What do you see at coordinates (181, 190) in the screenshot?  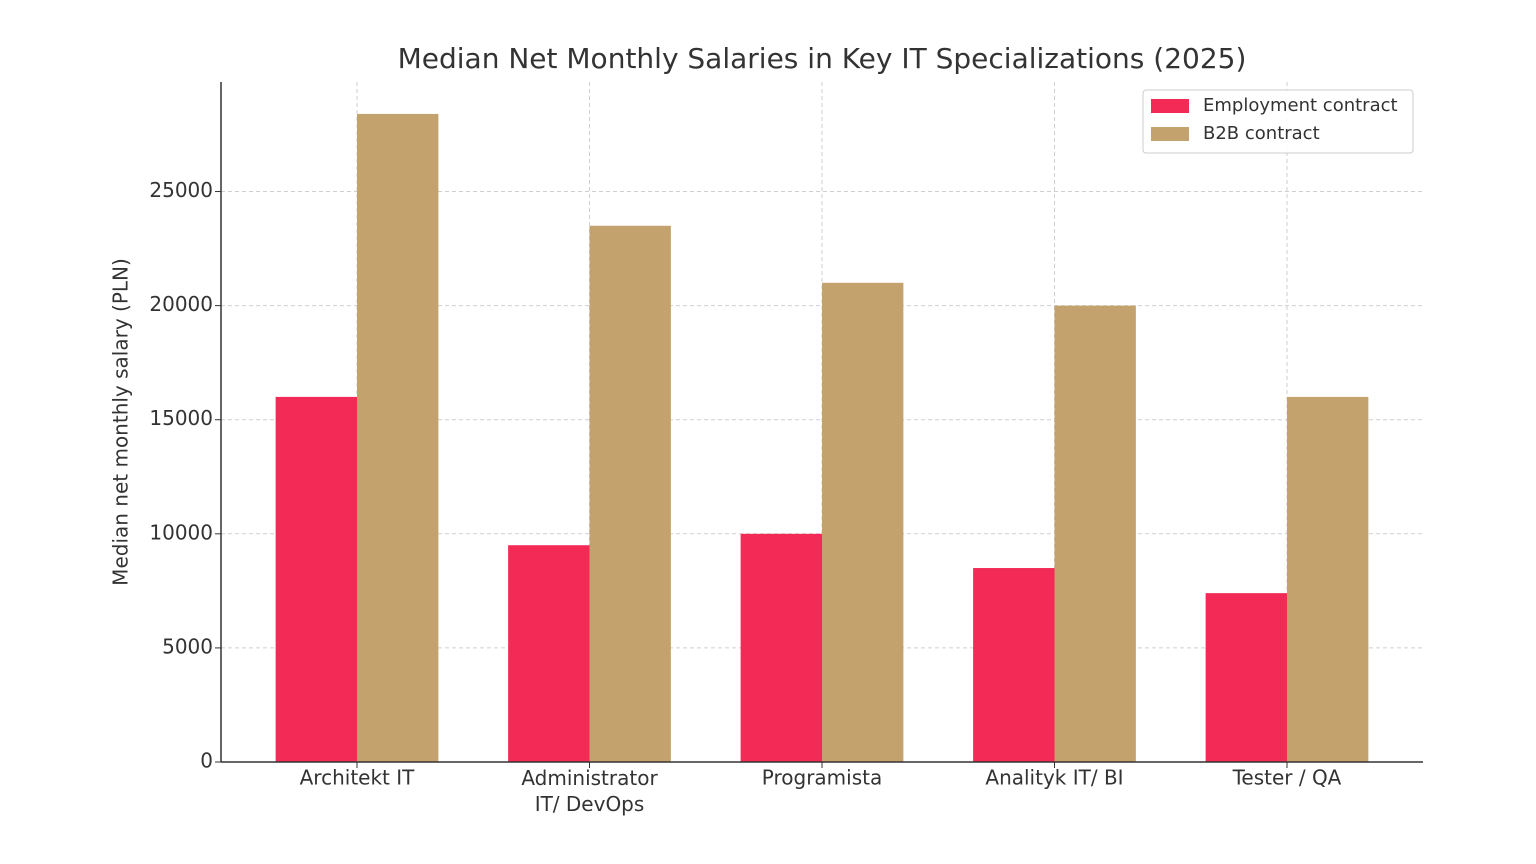 I see `y-tick-label: 25000` at bounding box center [181, 190].